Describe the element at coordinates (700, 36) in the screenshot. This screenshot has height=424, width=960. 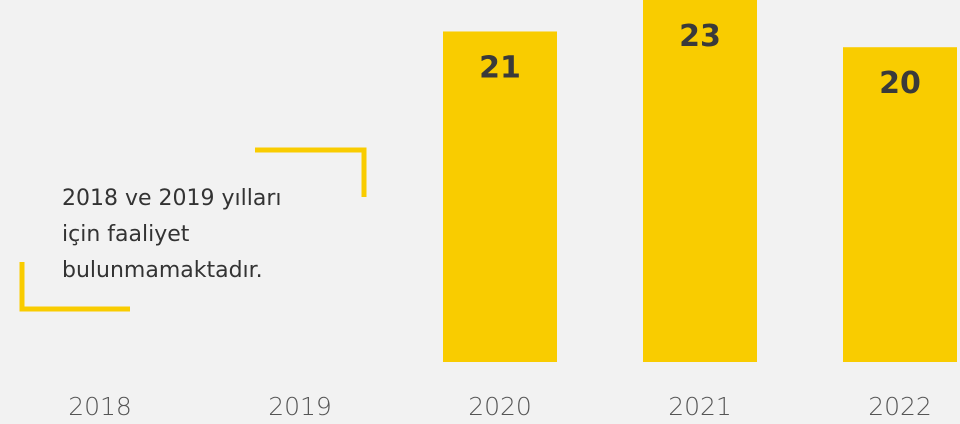
I see `value-label: 23` at that location.